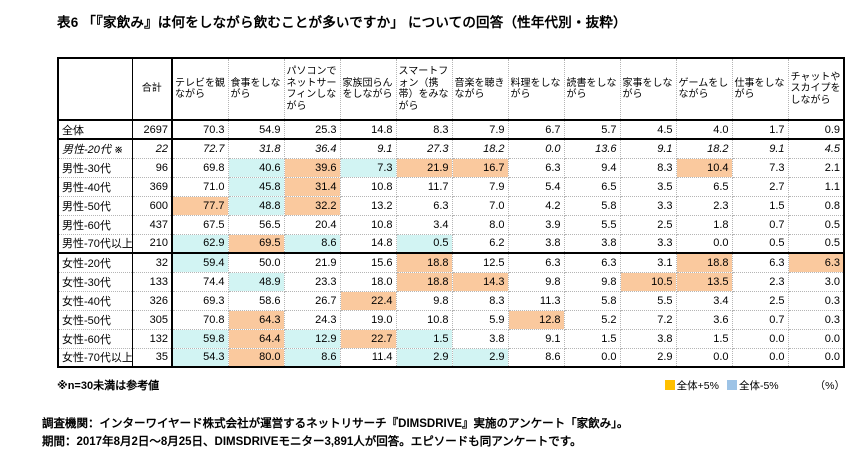 The width and height of the screenshot is (860, 454). I want to click on table-cell: 5.9, so click(480, 319).